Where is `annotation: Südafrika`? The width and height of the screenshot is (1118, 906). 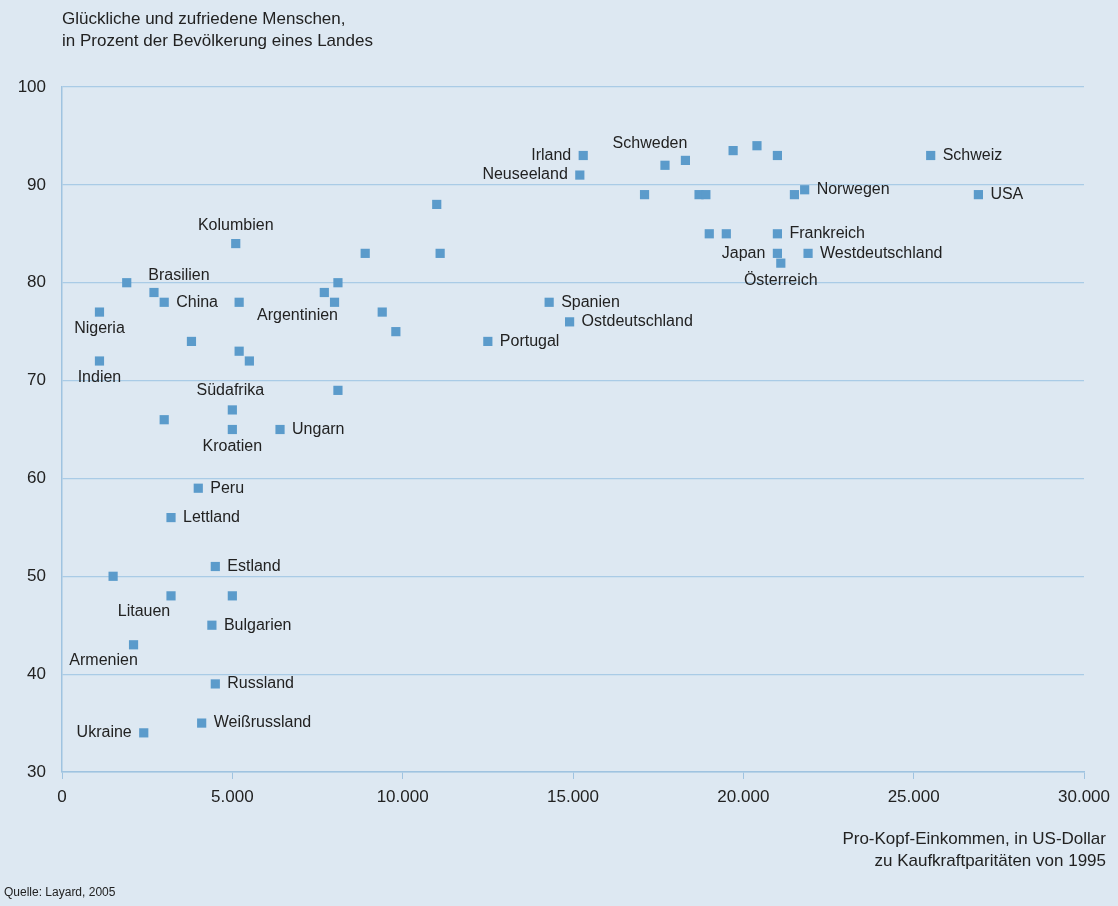
annotation: Südafrika is located at coordinates (230, 390).